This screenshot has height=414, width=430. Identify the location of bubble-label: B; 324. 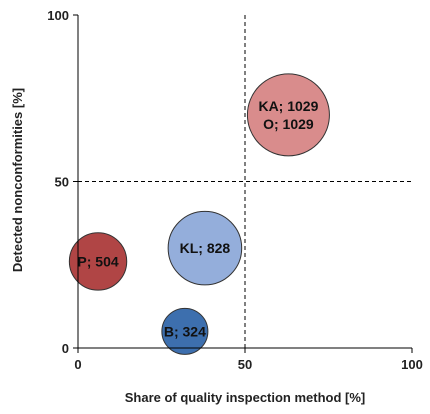
(185, 331).